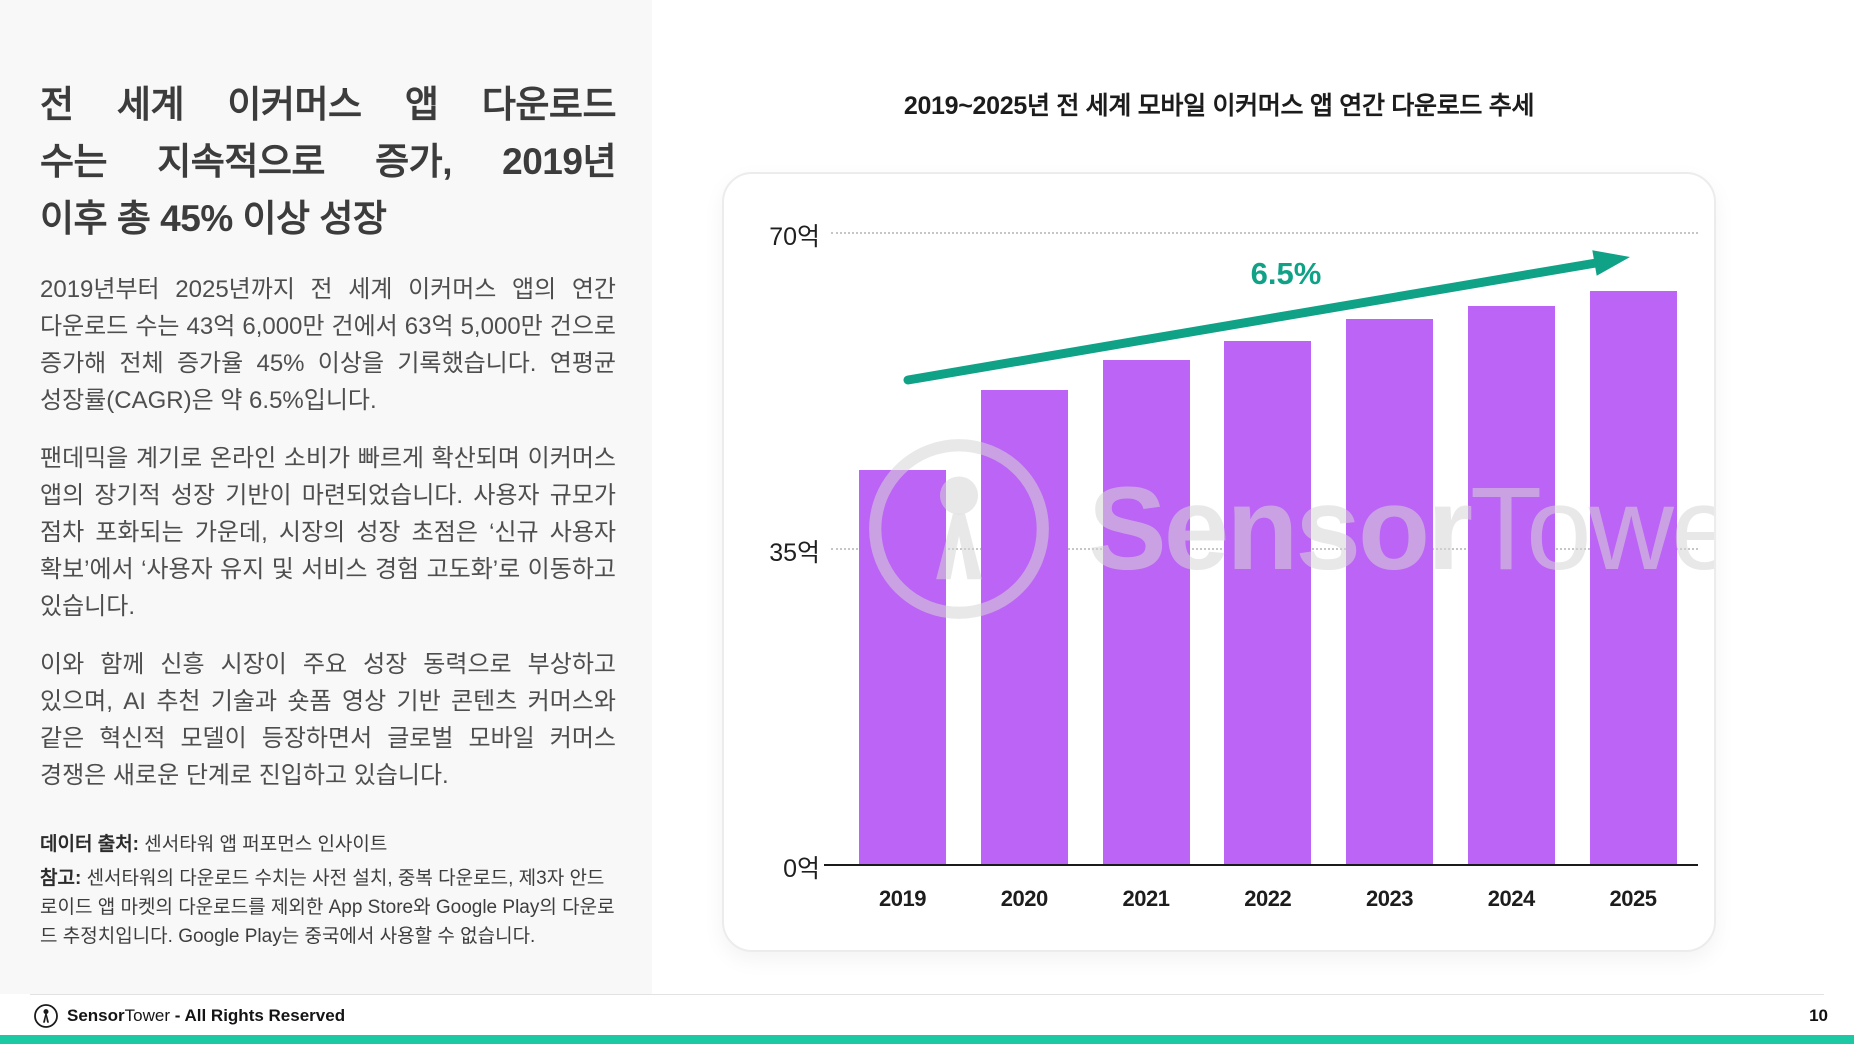 Image resolution: width=1854 pixels, height=1044 pixels. I want to click on x-axis-tick-2025: 2025, so click(1633, 898).